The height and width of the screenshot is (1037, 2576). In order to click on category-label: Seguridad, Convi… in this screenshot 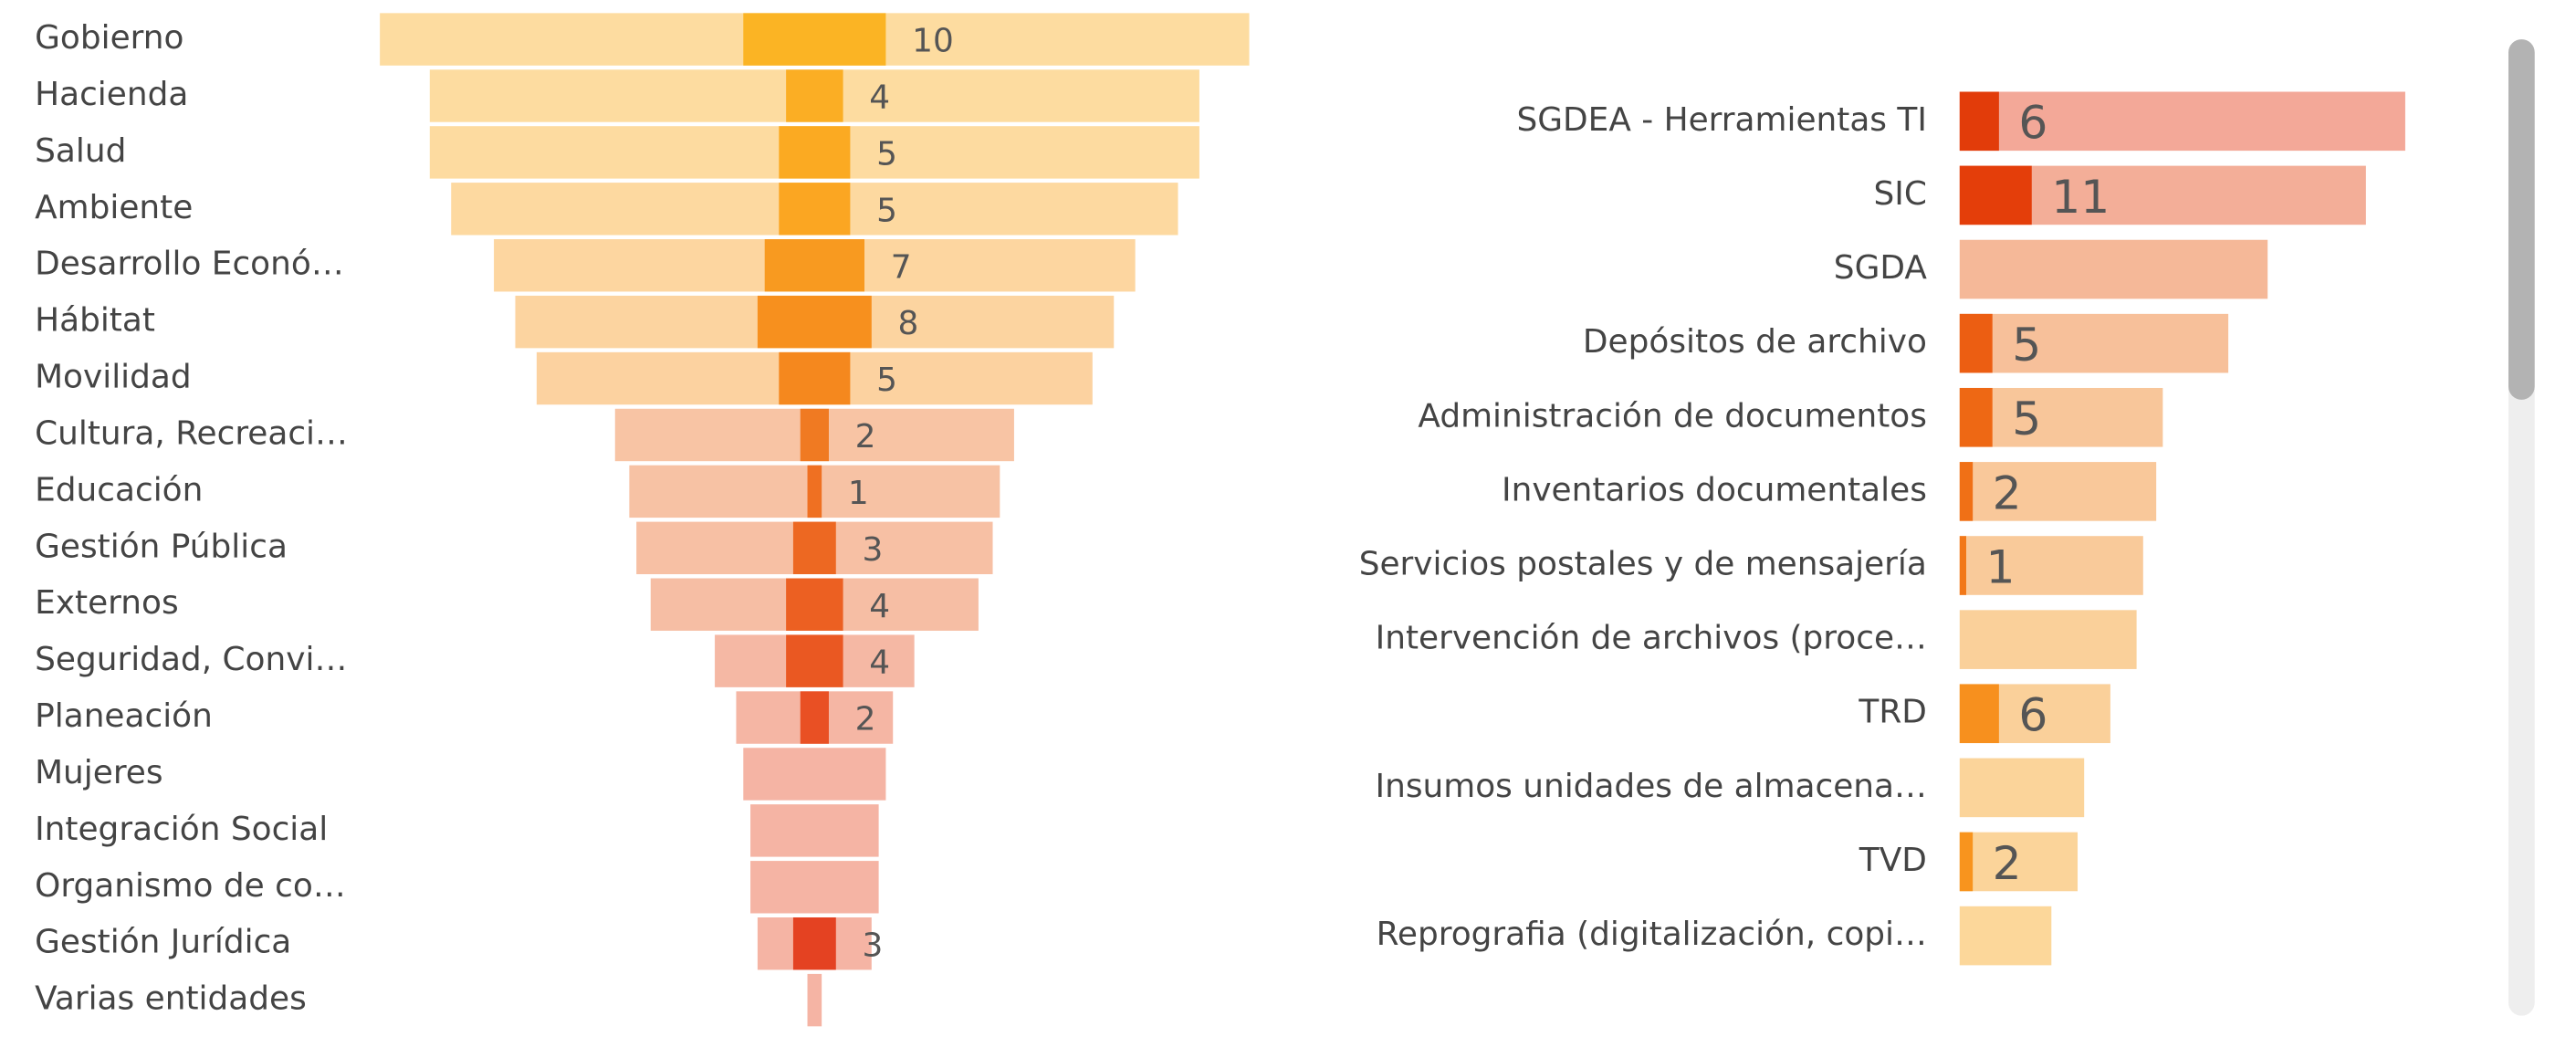, I will do `click(191, 659)`.